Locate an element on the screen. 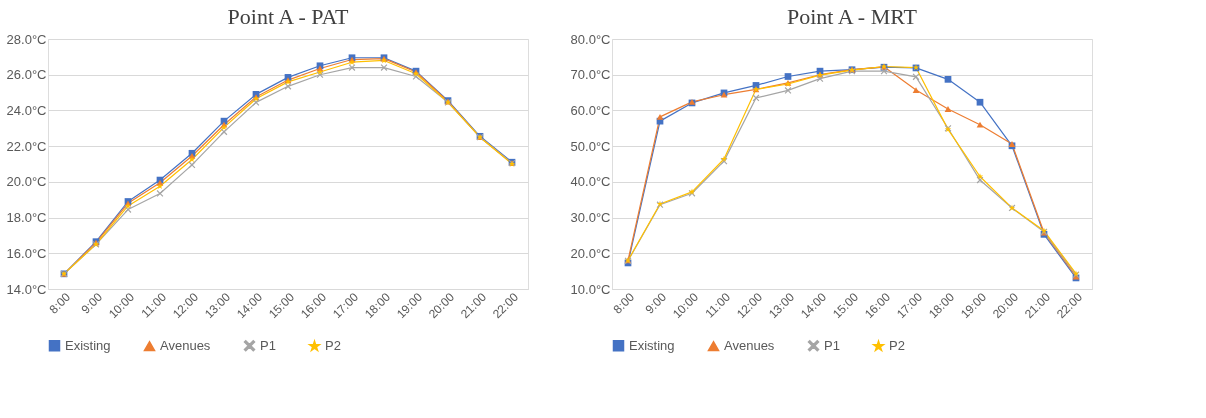 The image size is (1206, 418). chart-title: Point A - MRT is located at coordinates (852, 16).